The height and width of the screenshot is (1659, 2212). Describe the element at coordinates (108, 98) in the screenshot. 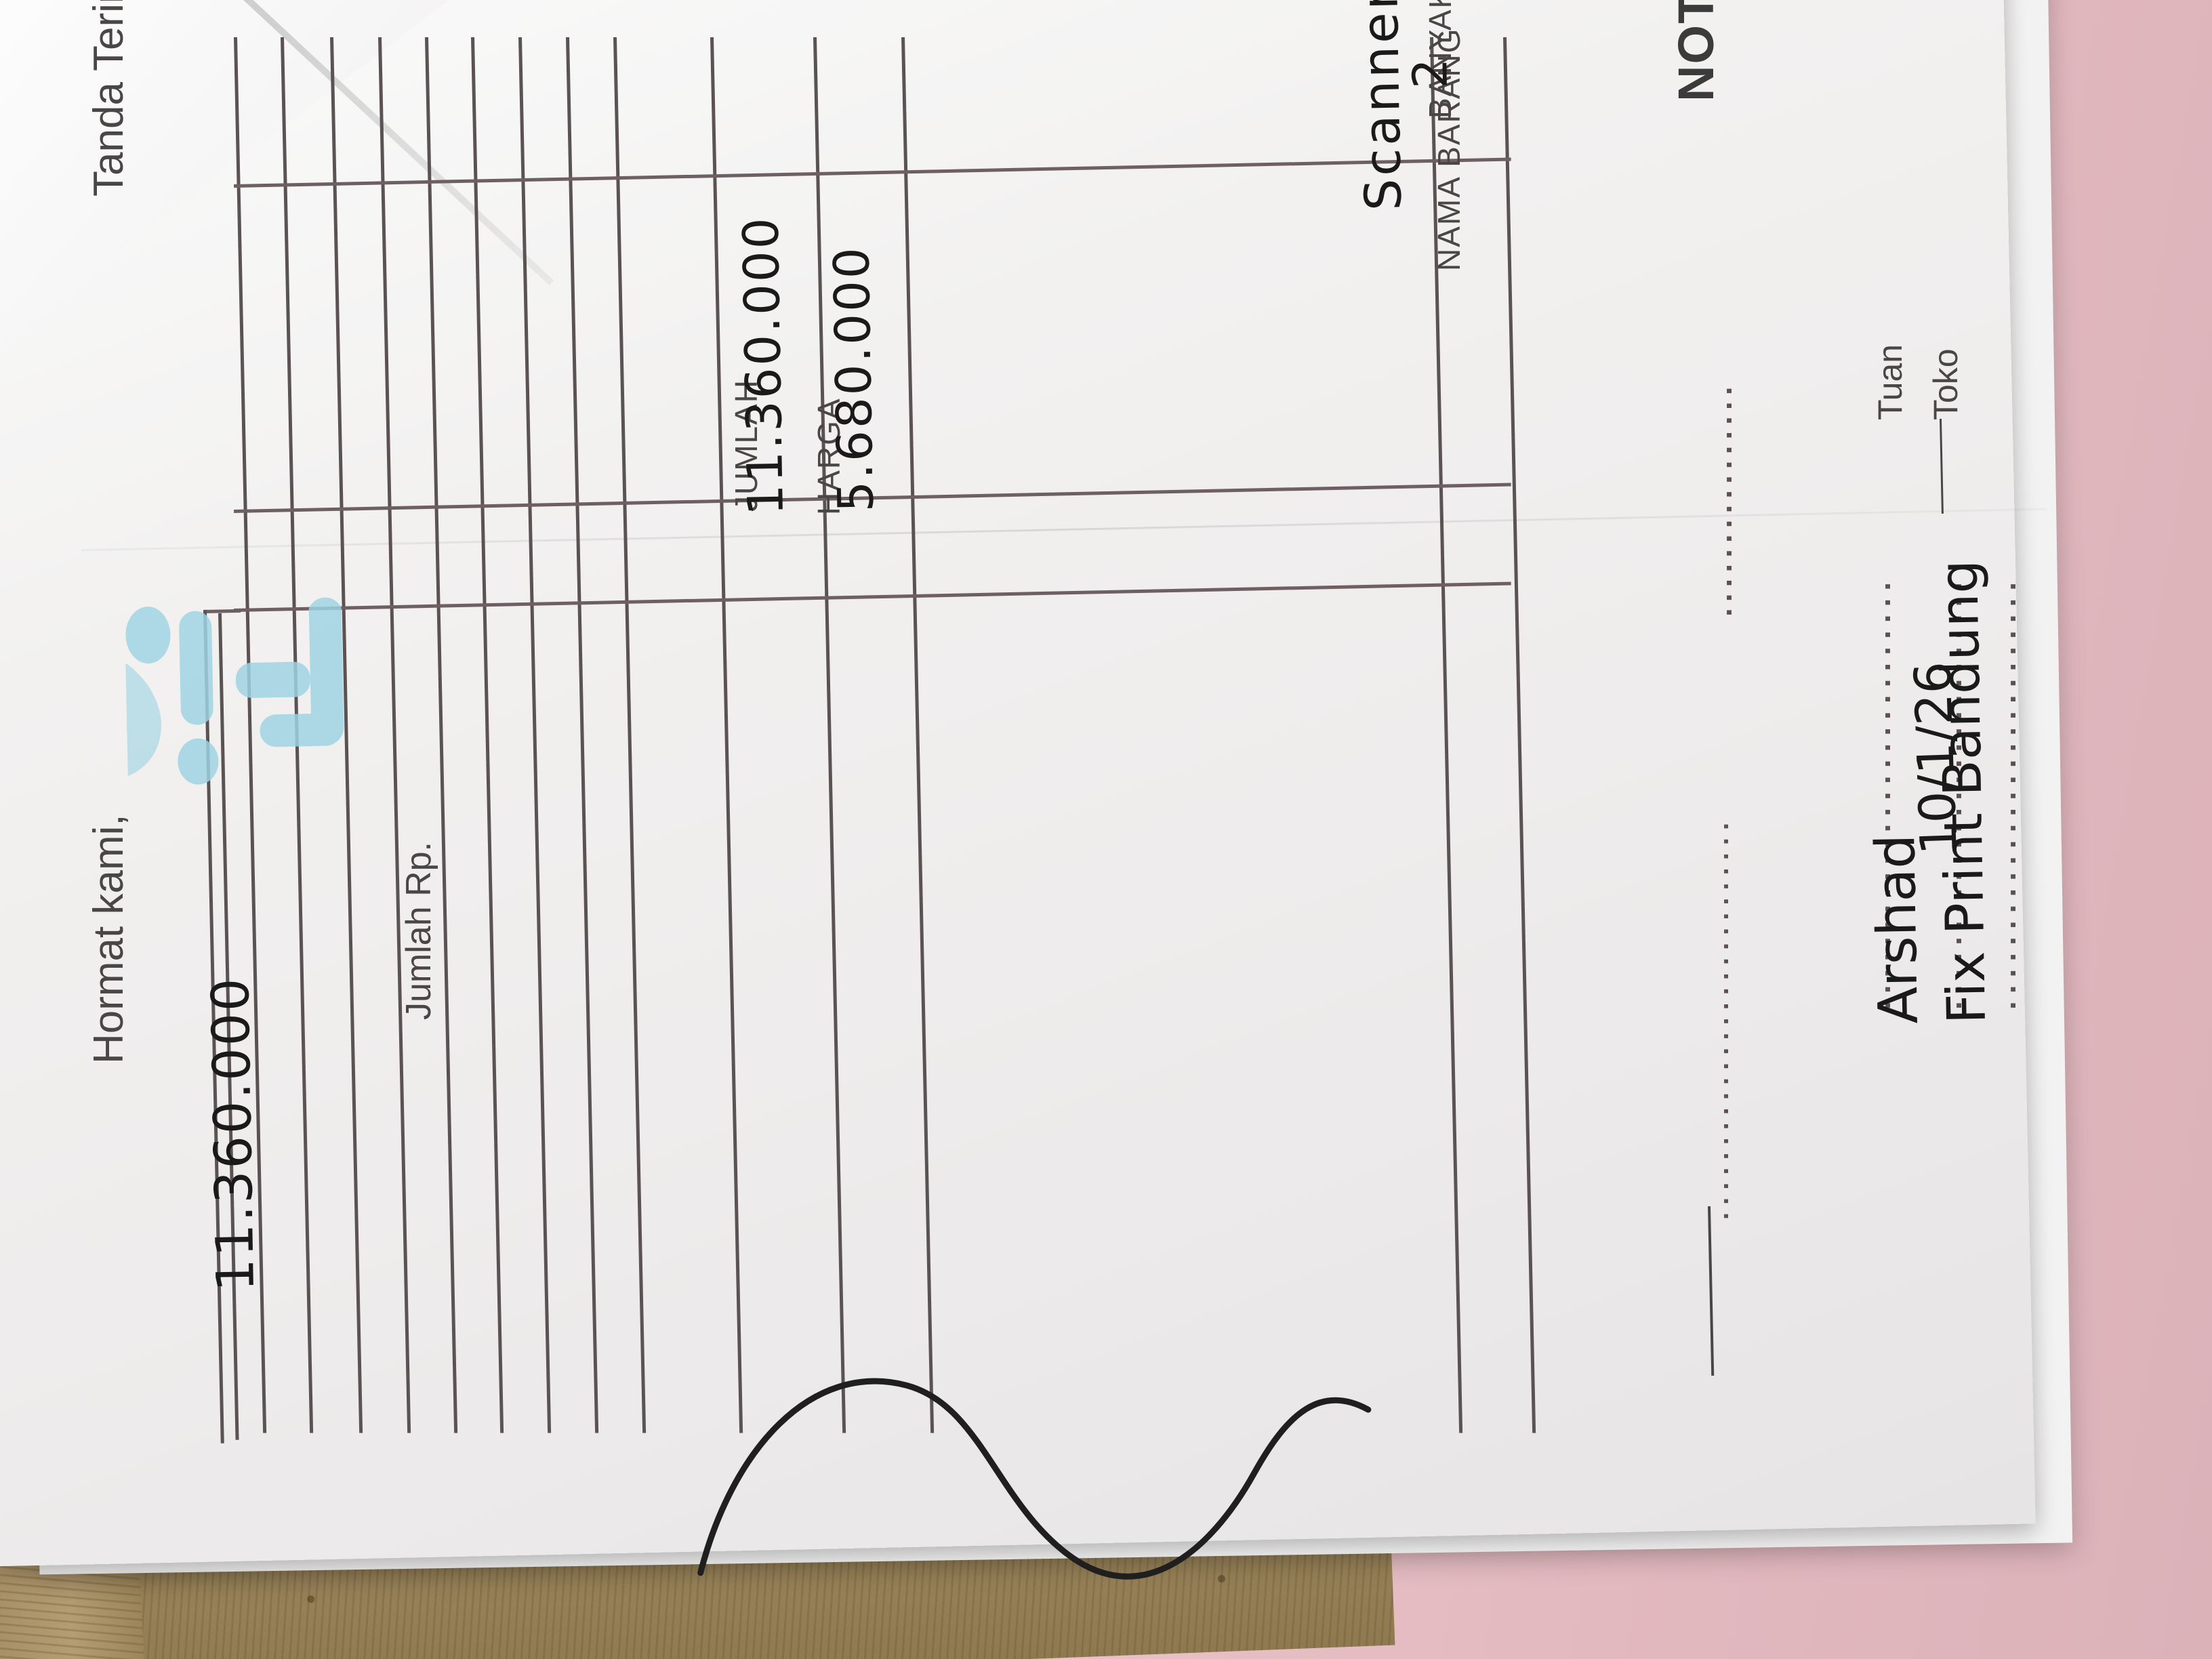

I see `signature-label-left: Tanda Terima` at that location.